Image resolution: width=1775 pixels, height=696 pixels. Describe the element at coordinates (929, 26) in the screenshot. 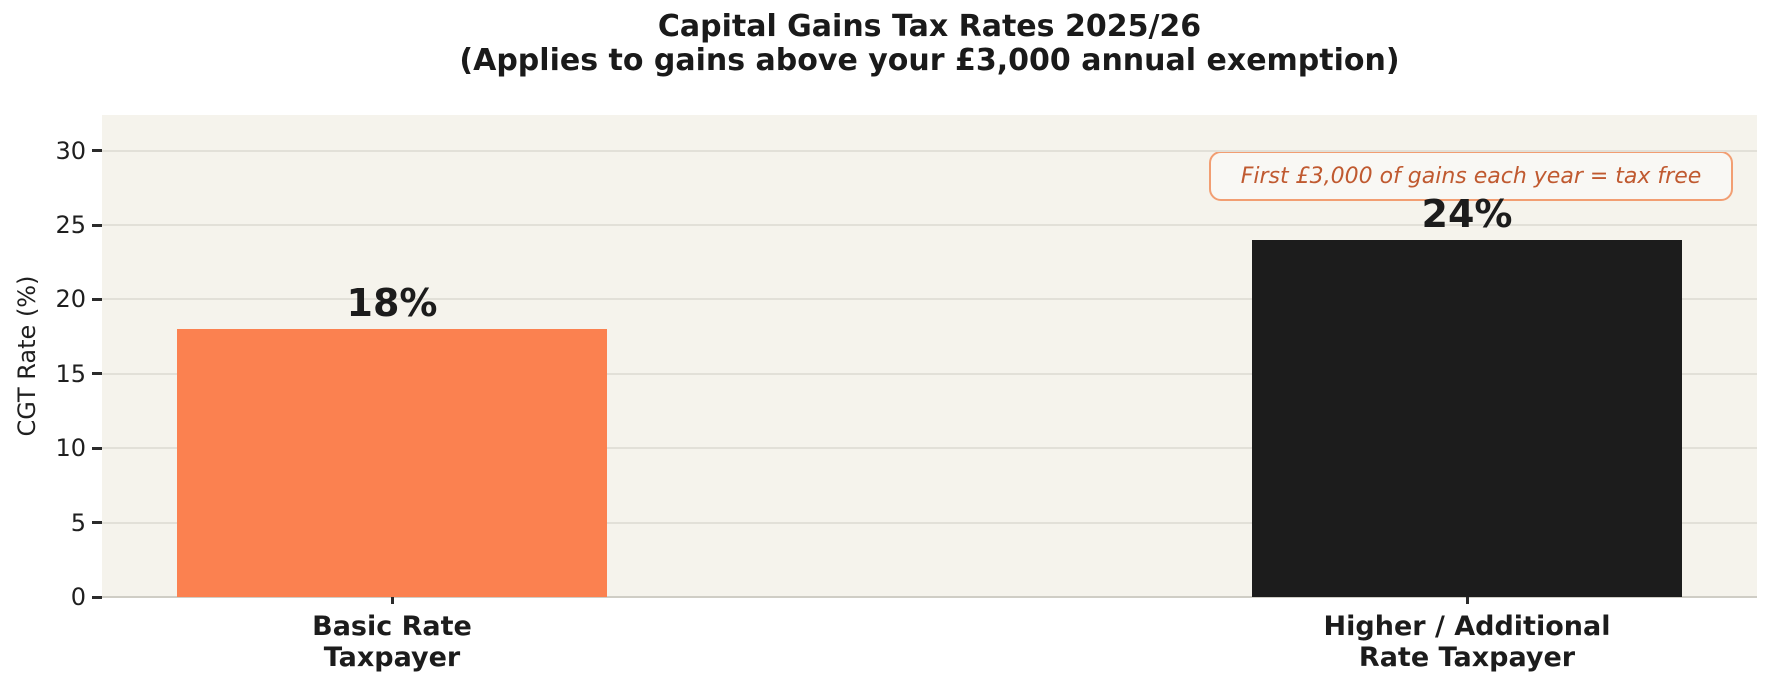

I see `chart-title: Capital Gains Tax Rates 2025/26` at that location.